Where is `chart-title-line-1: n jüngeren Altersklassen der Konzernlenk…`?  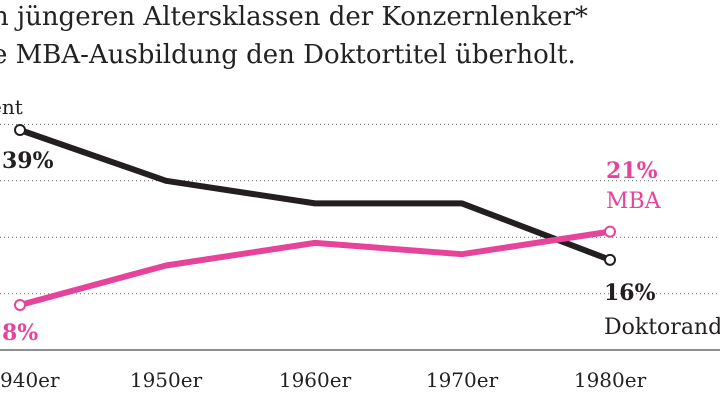 chart-title-line-1: n jüngeren Altersklassen der Konzernlenk… is located at coordinates (294, 17).